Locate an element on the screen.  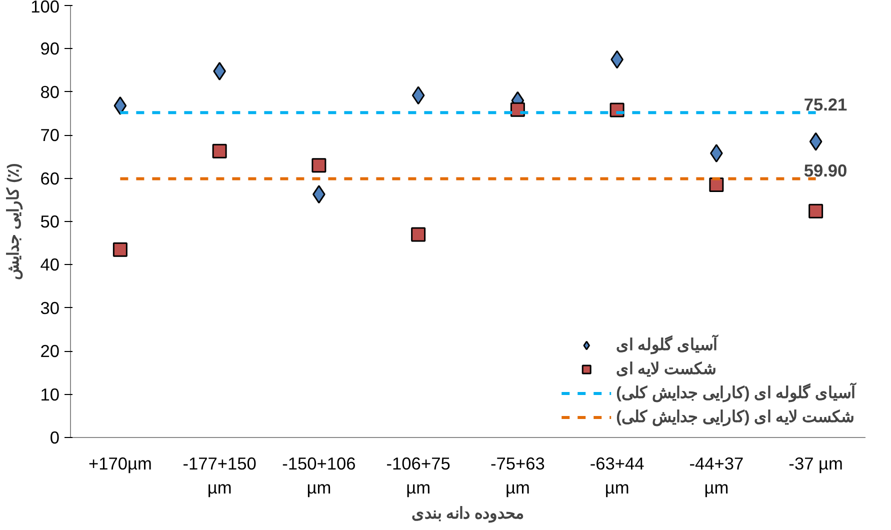
y-tick-label: 10 is located at coordinates (50, 394).